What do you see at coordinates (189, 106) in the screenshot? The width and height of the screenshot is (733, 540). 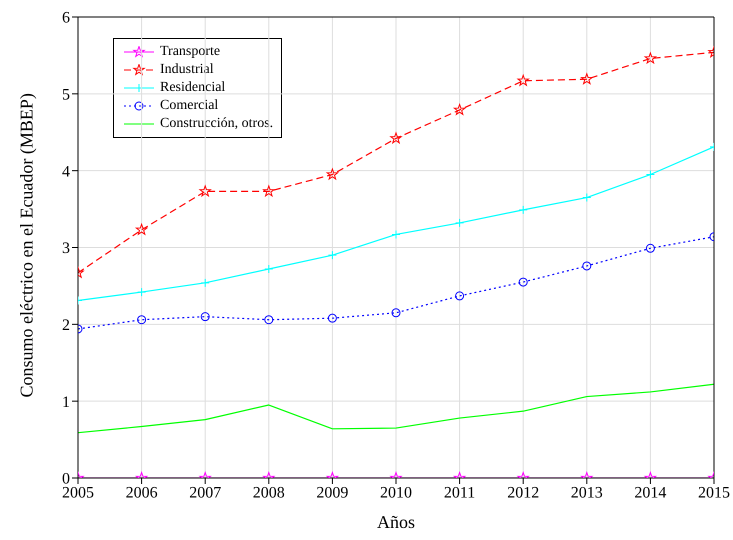 I see `legend-label: Comercial` at bounding box center [189, 106].